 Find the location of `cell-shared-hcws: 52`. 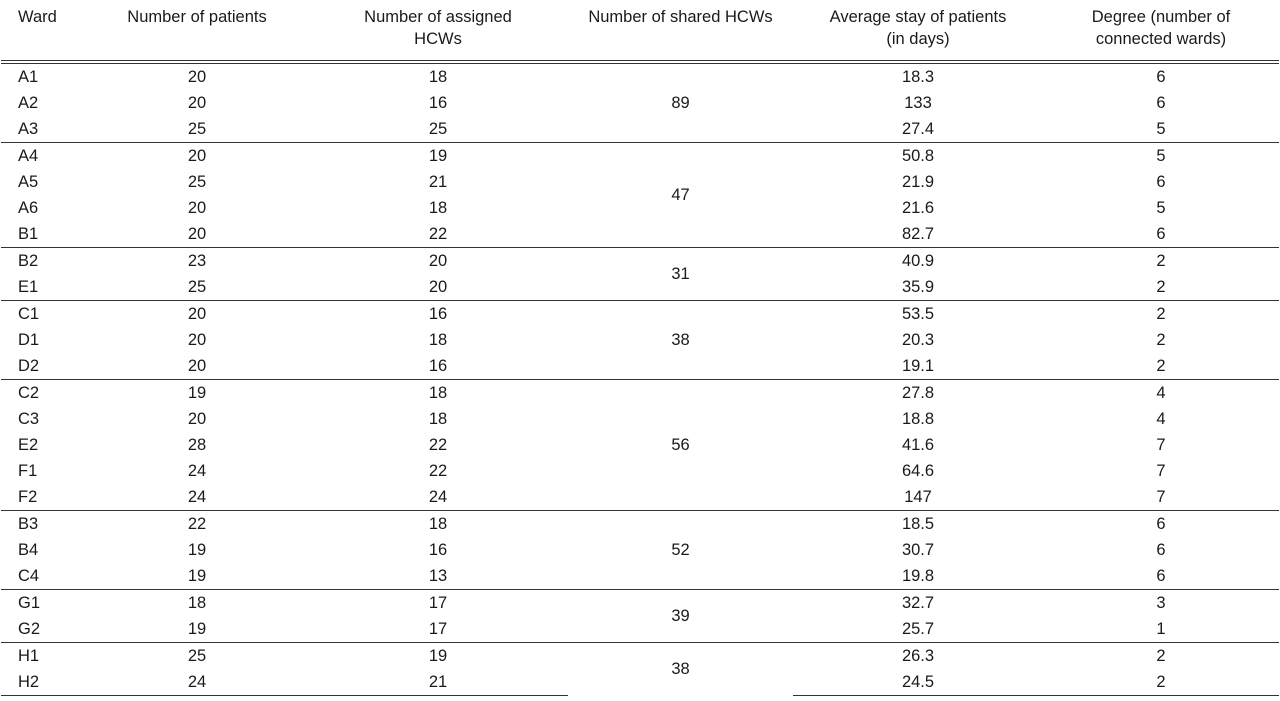

cell-shared-hcws: 52 is located at coordinates (680, 550).